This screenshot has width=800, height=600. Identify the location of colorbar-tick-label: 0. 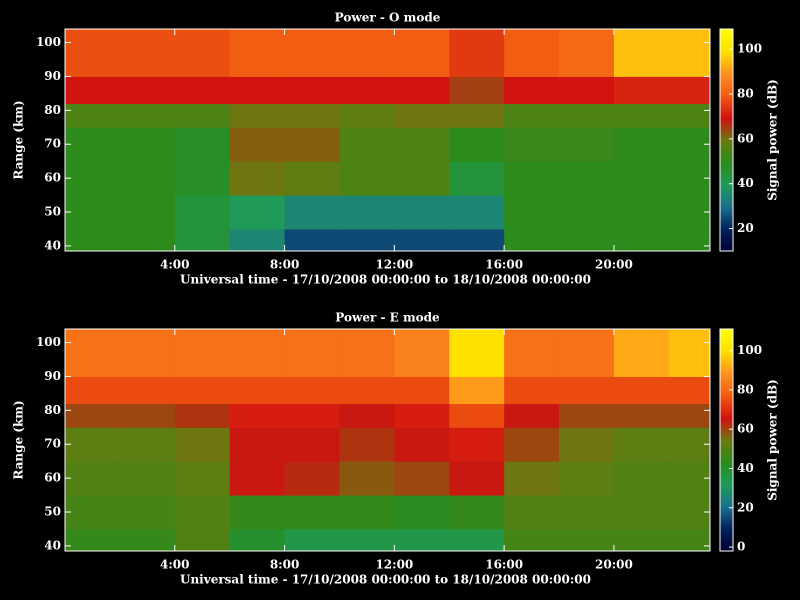
(741, 547).